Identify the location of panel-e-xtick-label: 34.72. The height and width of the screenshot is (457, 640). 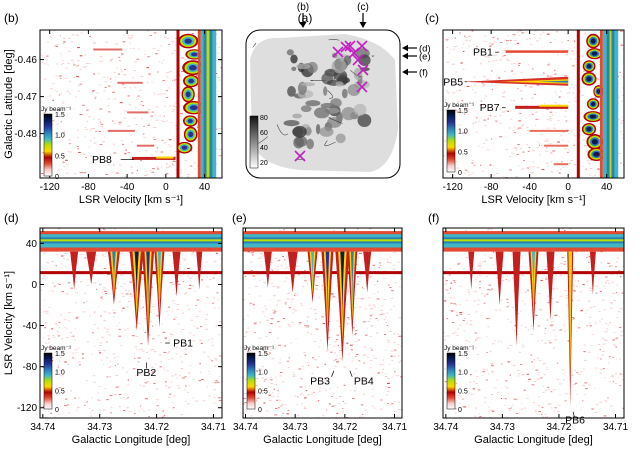
(344, 427).